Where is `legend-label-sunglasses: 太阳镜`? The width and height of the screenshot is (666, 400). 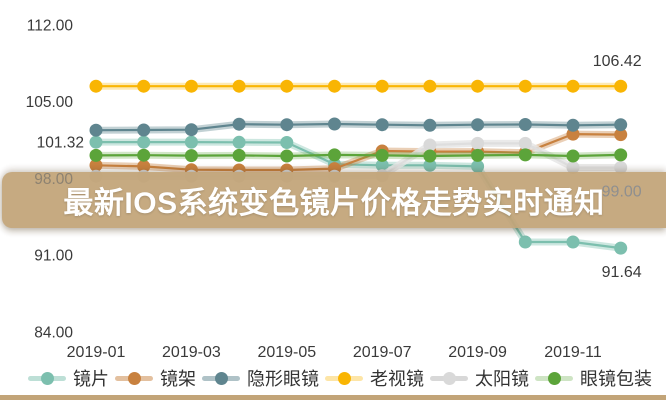 legend-label-sunglasses: 太阳镜 is located at coordinates (502, 379).